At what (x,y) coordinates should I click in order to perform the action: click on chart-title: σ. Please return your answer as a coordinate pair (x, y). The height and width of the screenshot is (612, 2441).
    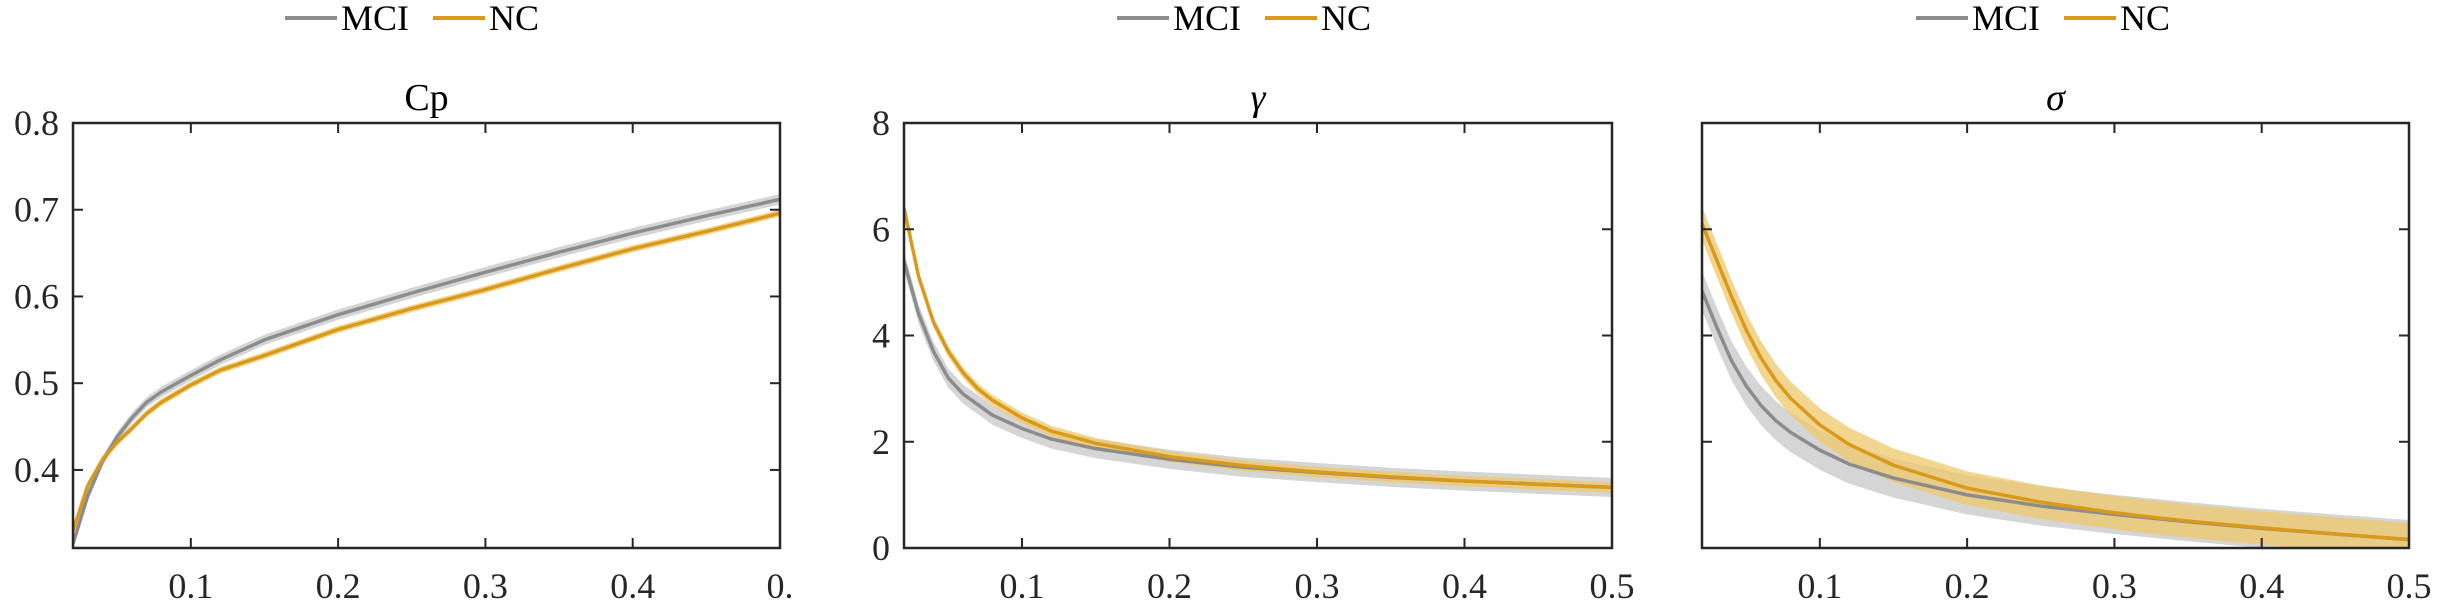
    Looking at the image, I should click on (2056, 98).